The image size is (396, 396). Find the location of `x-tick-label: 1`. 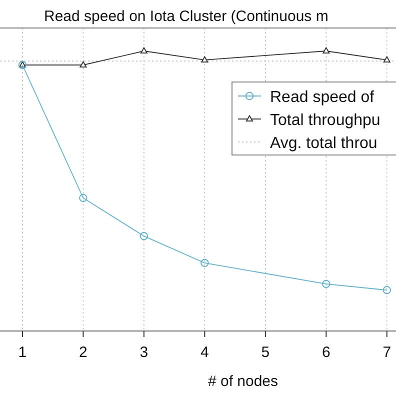

x-tick-label: 1 is located at coordinates (22, 352).